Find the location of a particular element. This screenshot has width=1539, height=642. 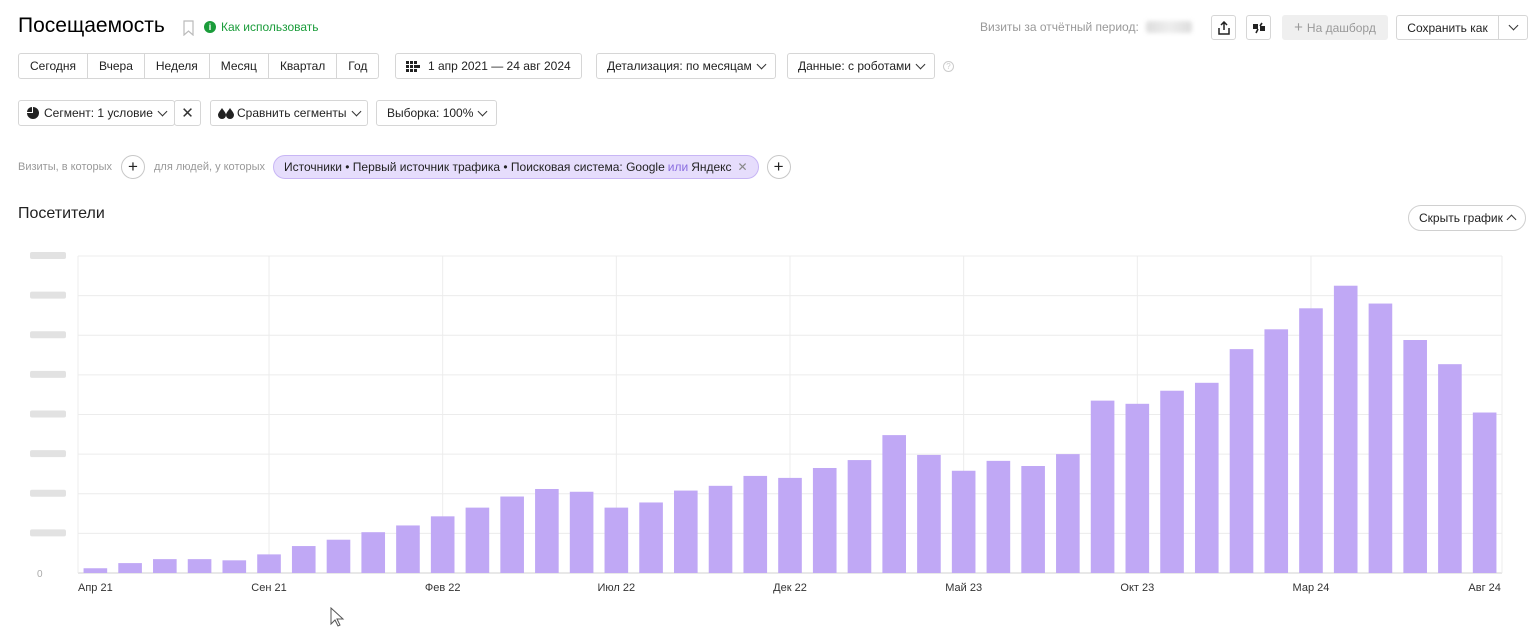

period-selector: Сегодня Вчера Неделя Месяц Квартал Год is located at coordinates (199, 66).